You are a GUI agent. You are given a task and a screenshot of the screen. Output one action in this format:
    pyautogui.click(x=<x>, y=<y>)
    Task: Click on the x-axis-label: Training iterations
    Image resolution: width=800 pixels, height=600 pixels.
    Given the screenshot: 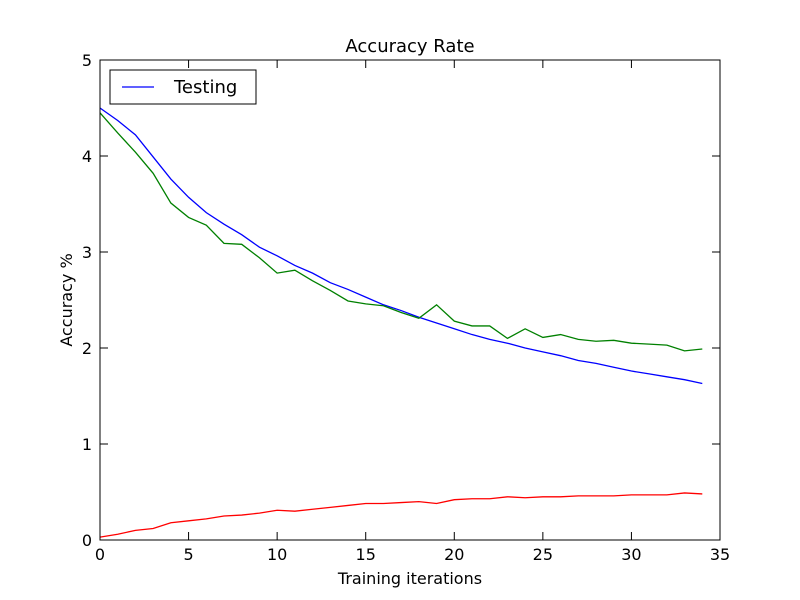 What is the action you would take?
    pyautogui.click(x=409, y=578)
    